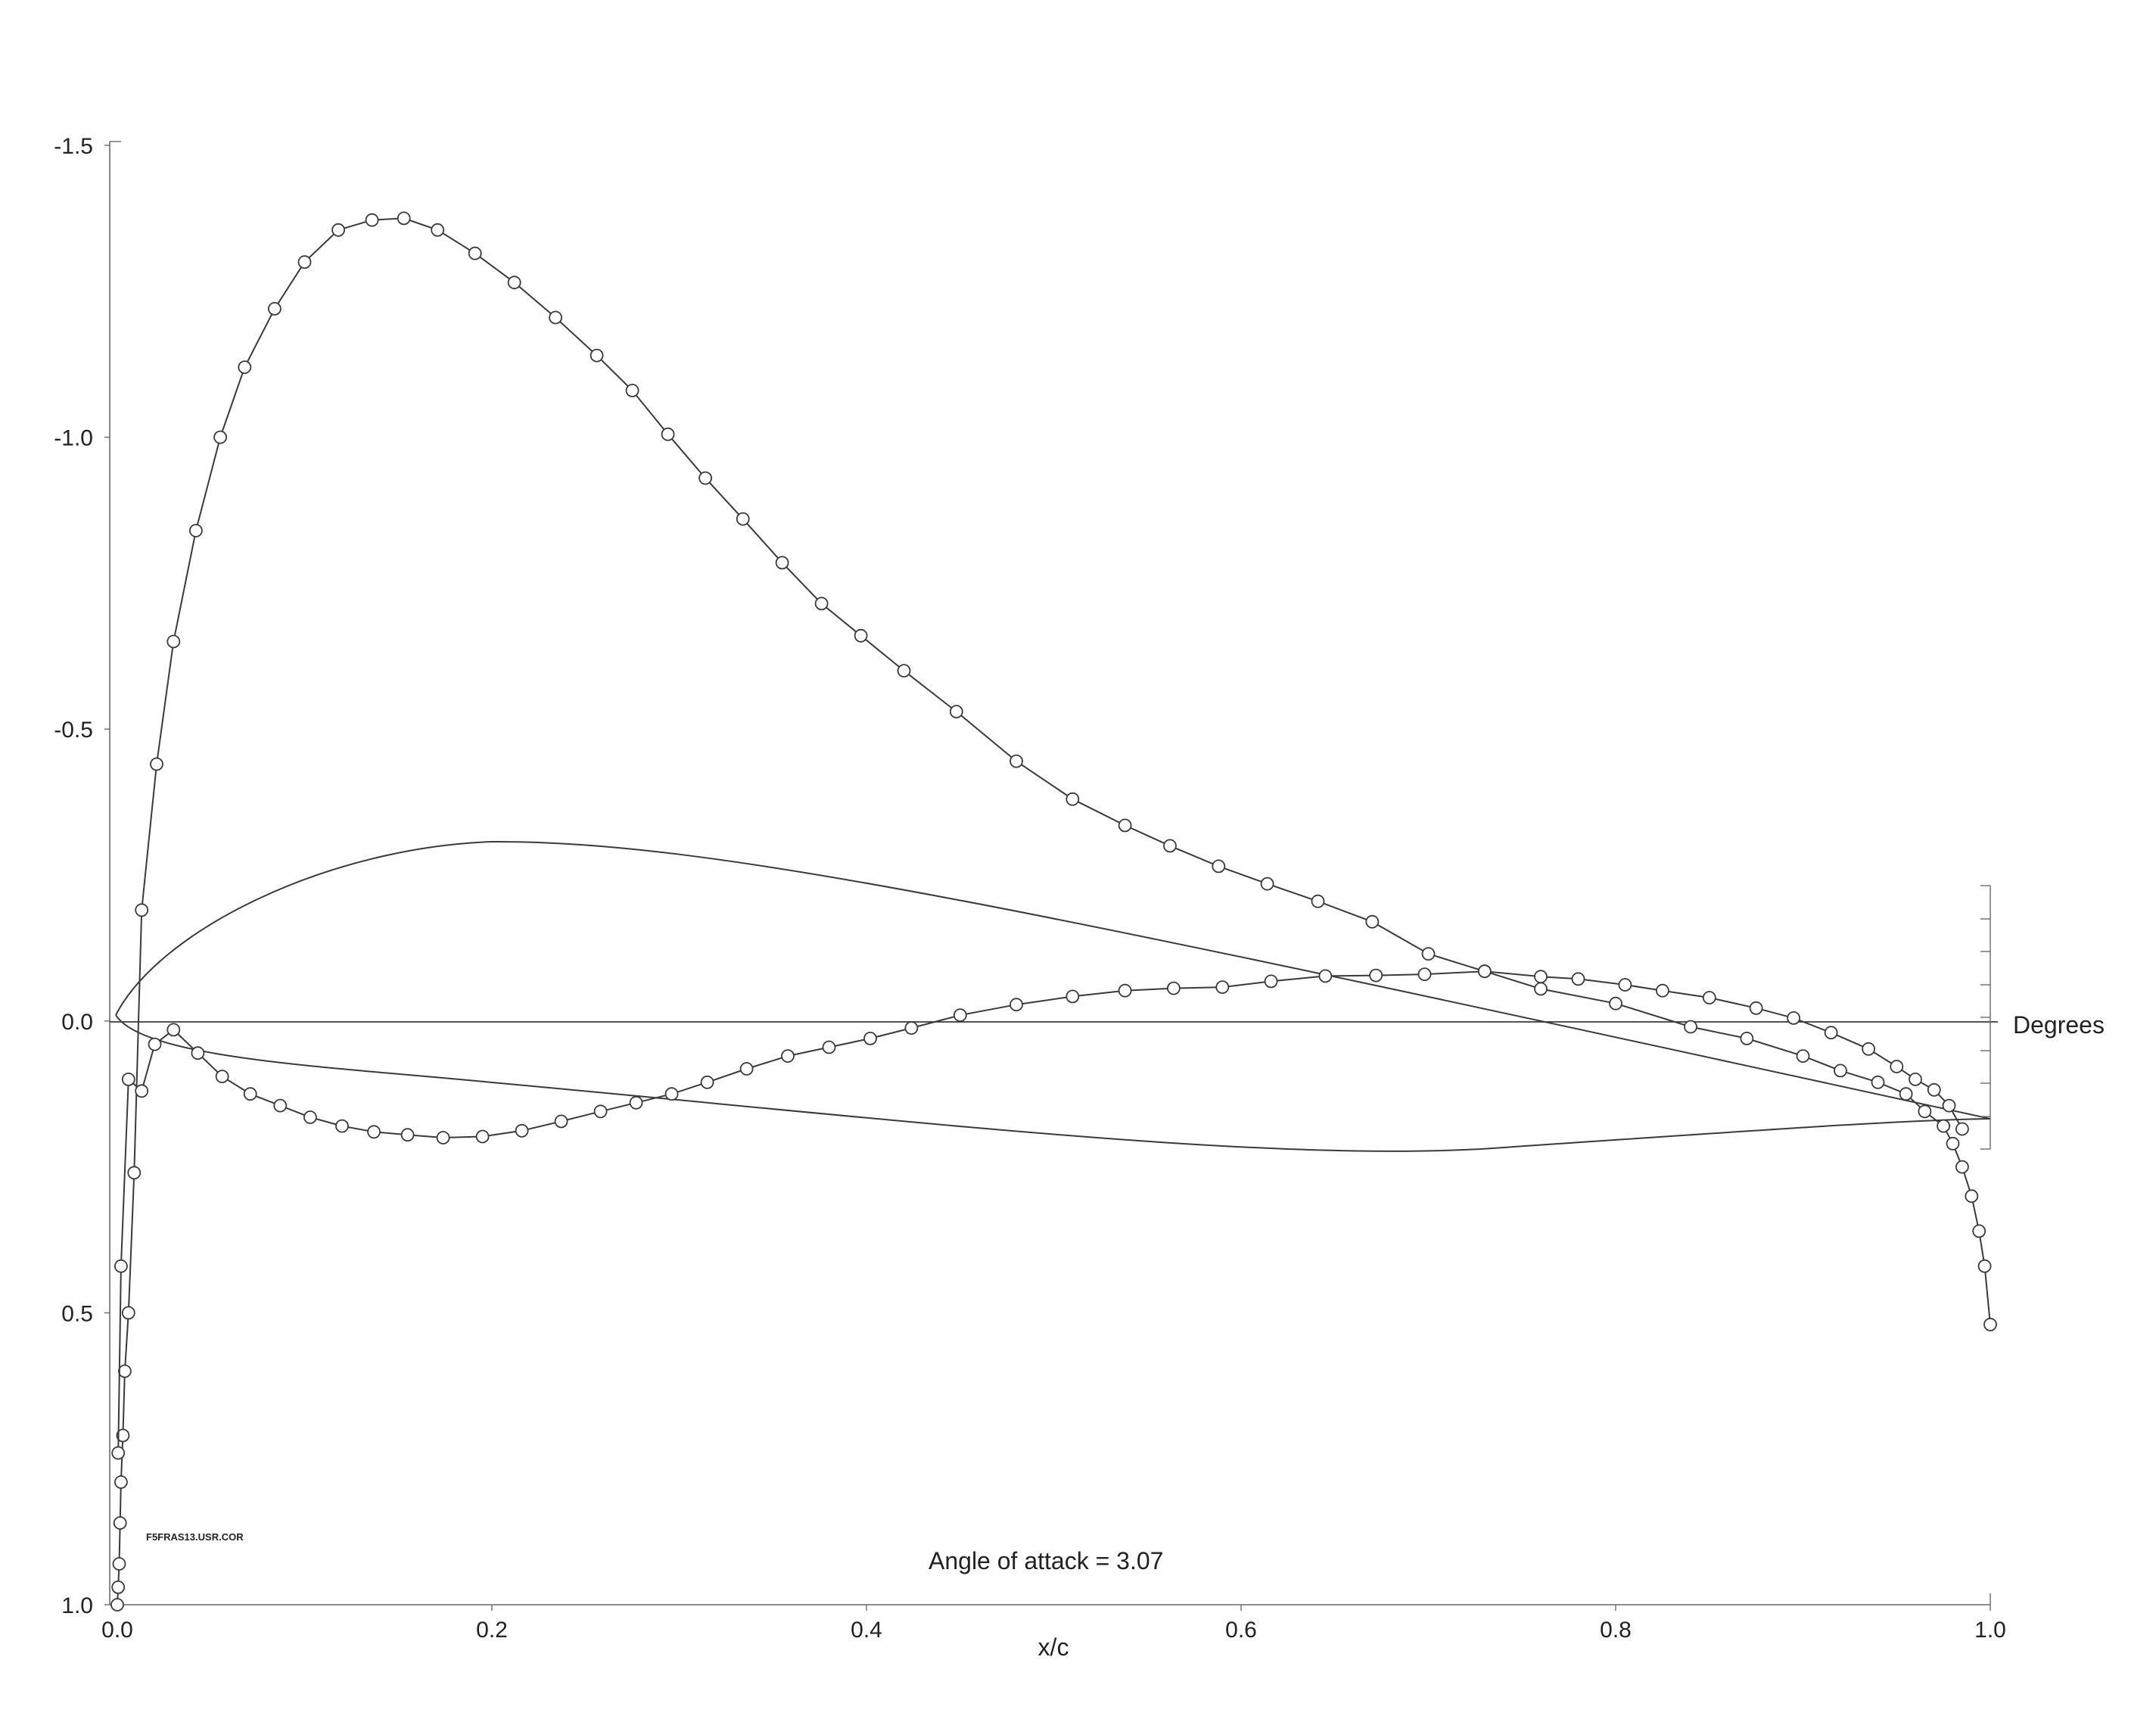 This screenshot has height=1716, width=2156. I want to click on x-tick-label: 0.4, so click(866, 1631).